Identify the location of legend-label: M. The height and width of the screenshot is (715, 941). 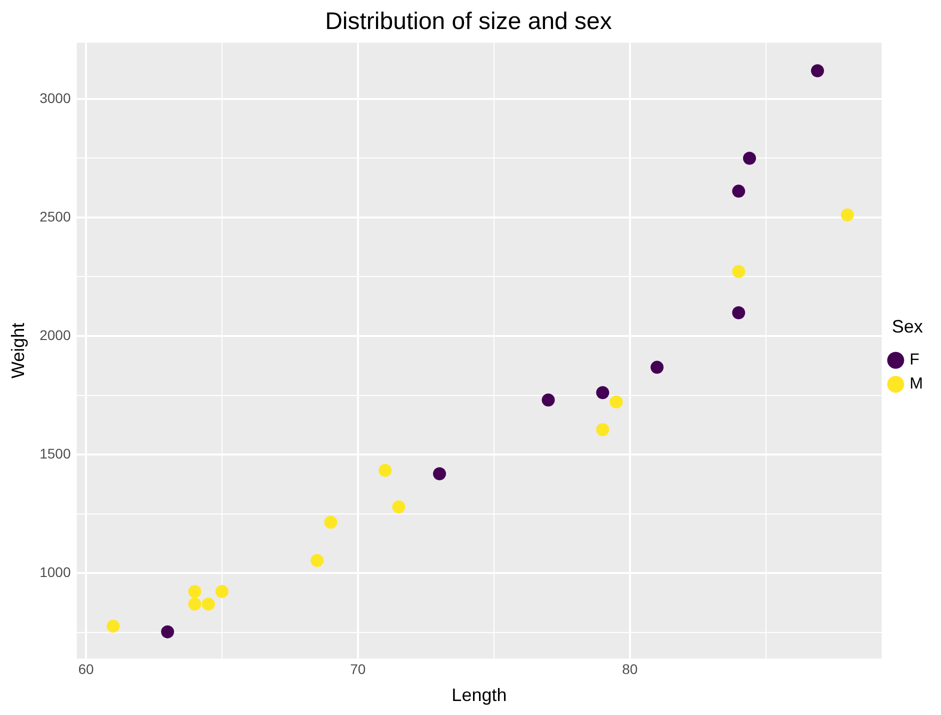
(916, 384).